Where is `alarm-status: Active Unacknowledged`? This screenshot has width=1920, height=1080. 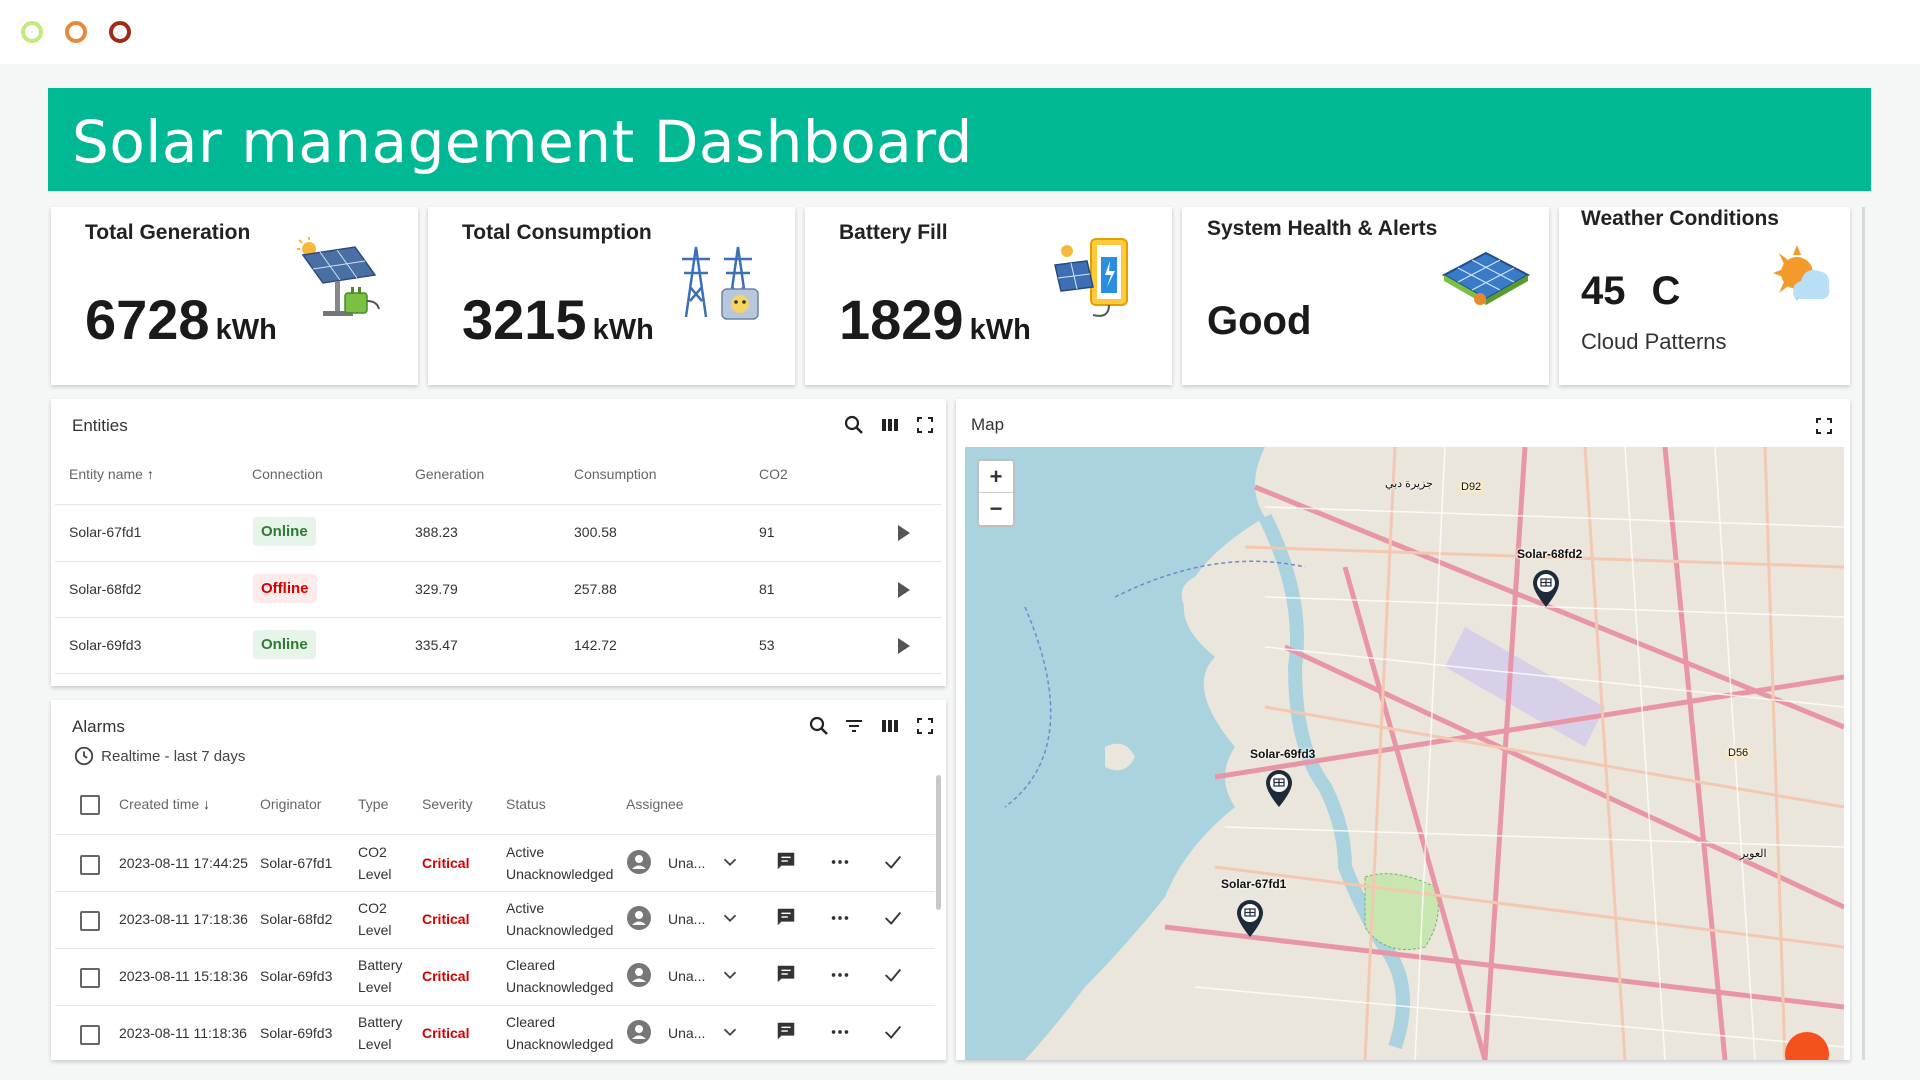
alarm-status: Active Unacknowledged is located at coordinates (560, 919).